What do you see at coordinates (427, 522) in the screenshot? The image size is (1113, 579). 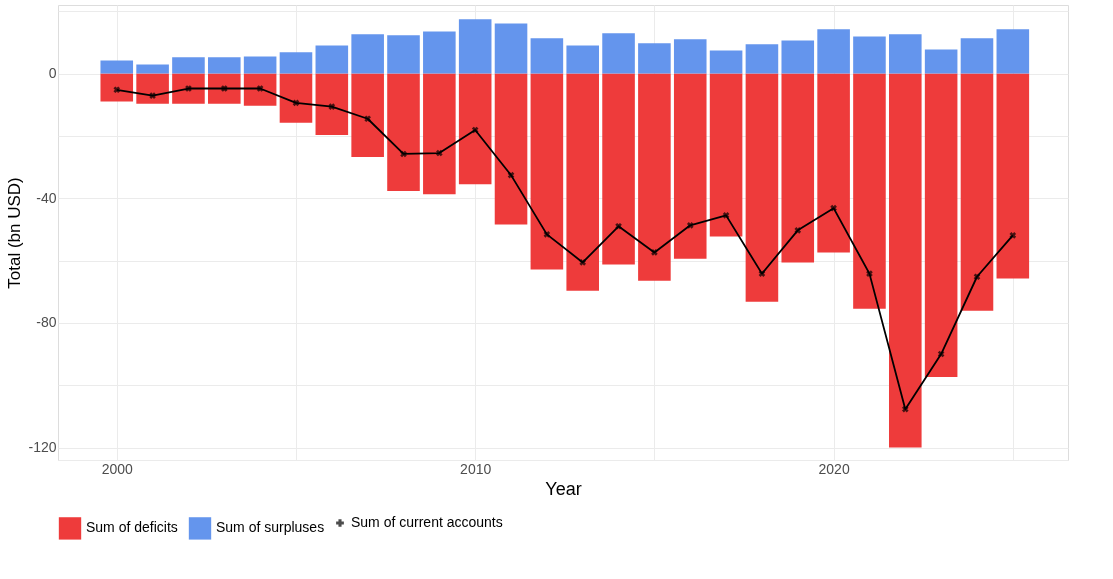 I see `legend-label: Sum of current accounts` at bounding box center [427, 522].